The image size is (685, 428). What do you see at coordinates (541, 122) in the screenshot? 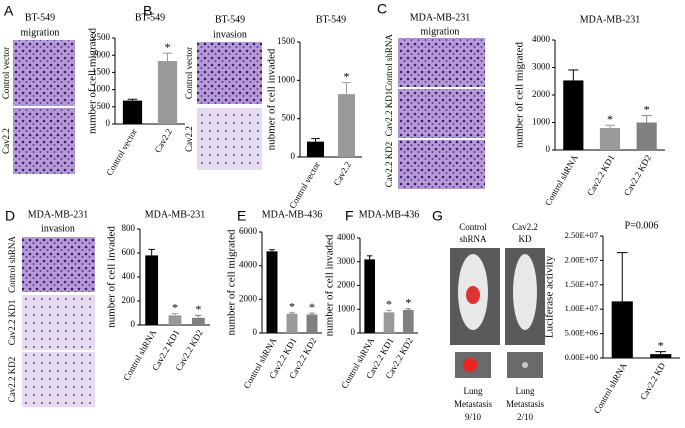
I see `y-tick-label: 1000` at bounding box center [541, 122].